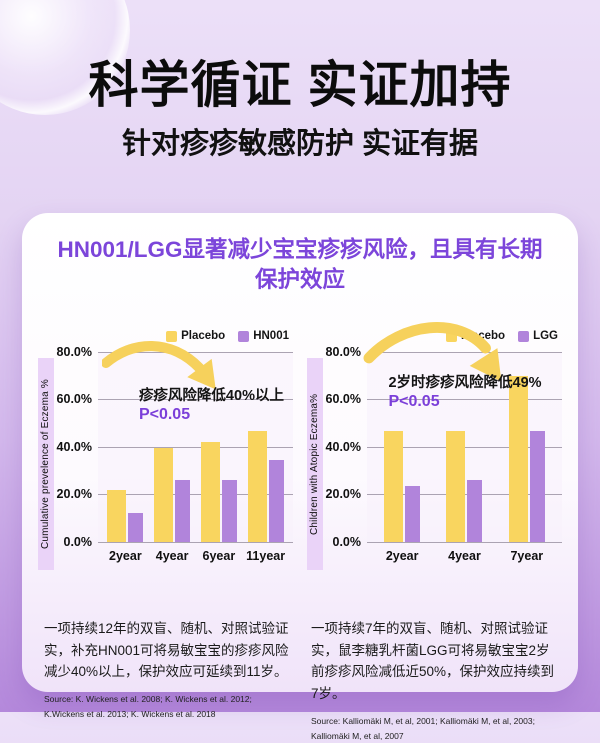  What do you see at coordinates (432, 336) in the screenshot?
I see `legend: Placebo LGG` at bounding box center [432, 336].